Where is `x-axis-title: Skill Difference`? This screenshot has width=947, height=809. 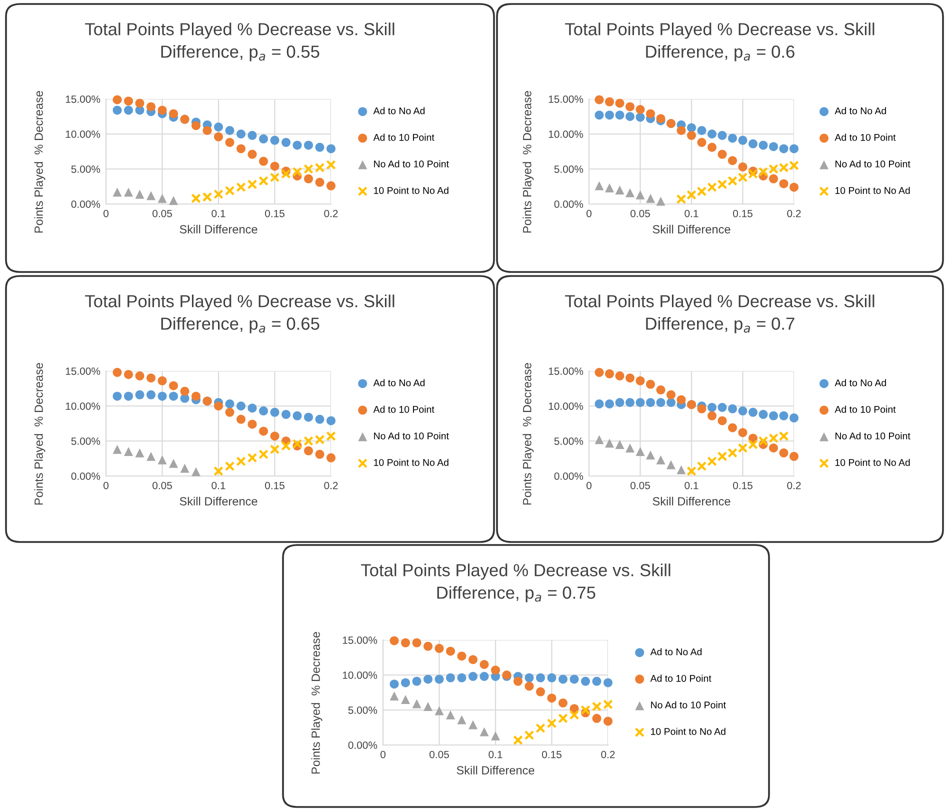
x-axis-title: Skill Difference is located at coordinates (219, 229).